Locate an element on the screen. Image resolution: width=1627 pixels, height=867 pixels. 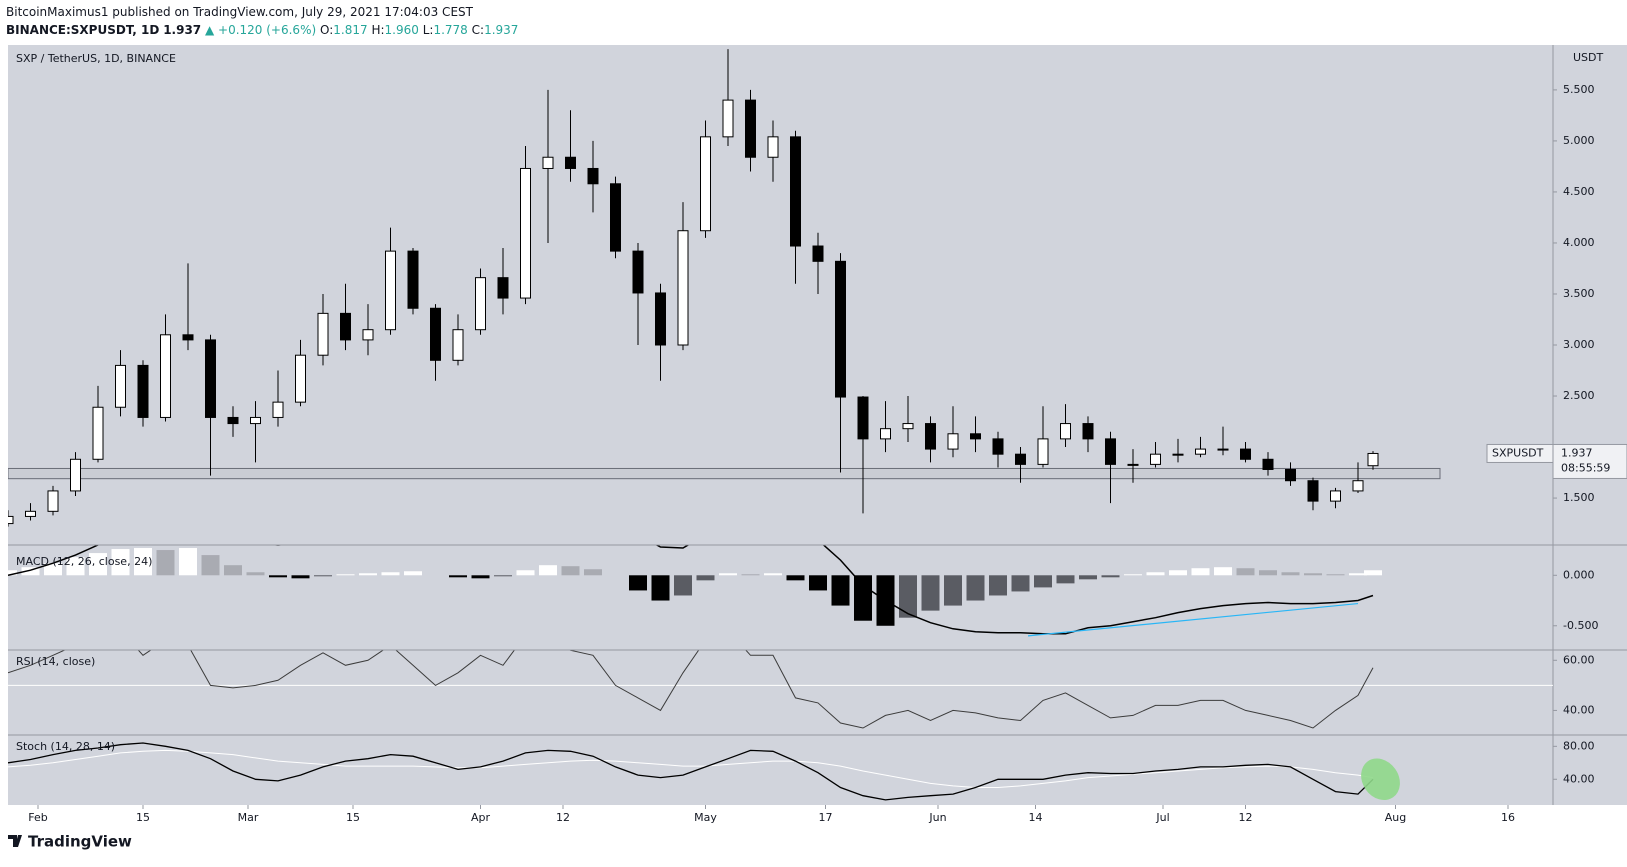
brand: TradingView is located at coordinates (80, 842).